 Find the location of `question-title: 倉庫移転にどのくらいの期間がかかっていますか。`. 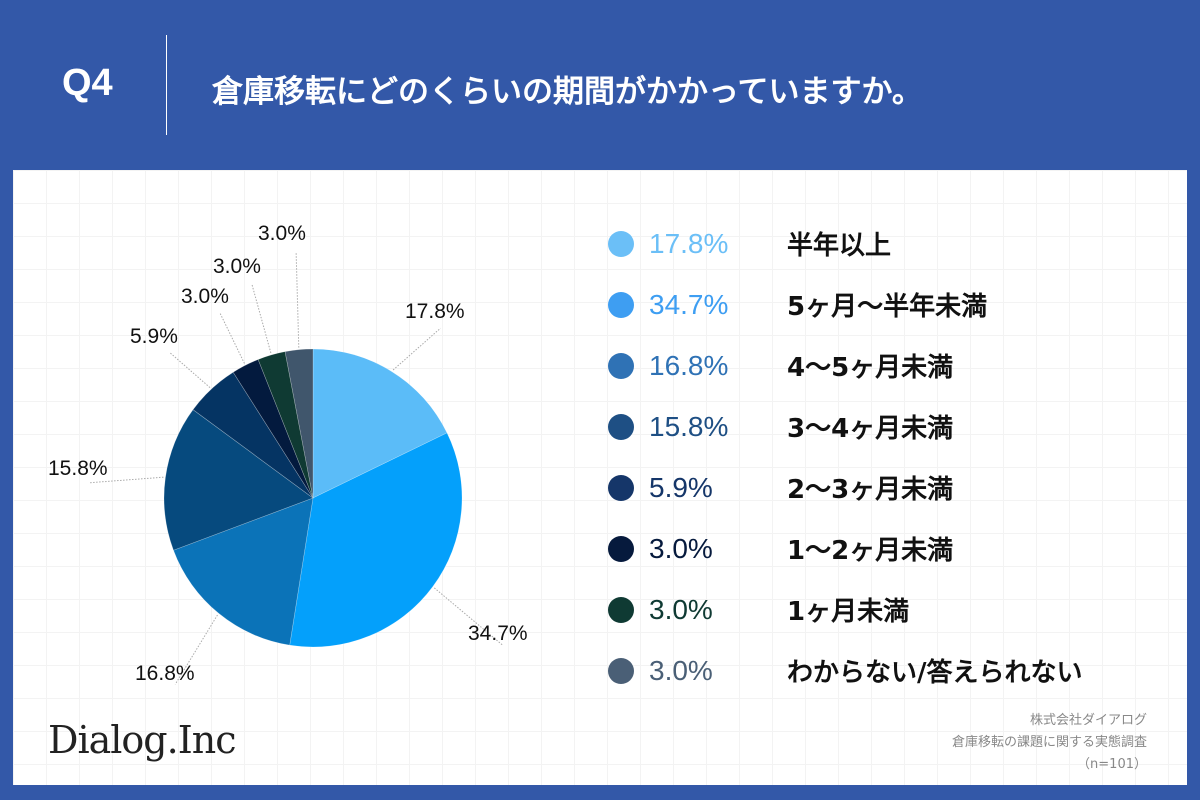

question-title: 倉庫移転にどのくらいの期間がかかっていますか。 is located at coordinates (567, 92).